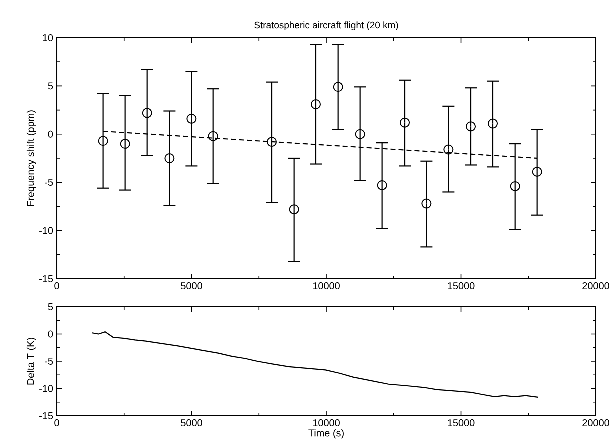  Describe the element at coordinates (326, 26) in the screenshot. I see `chart-title: Stratospheric aircraft flight (20 km)` at that location.